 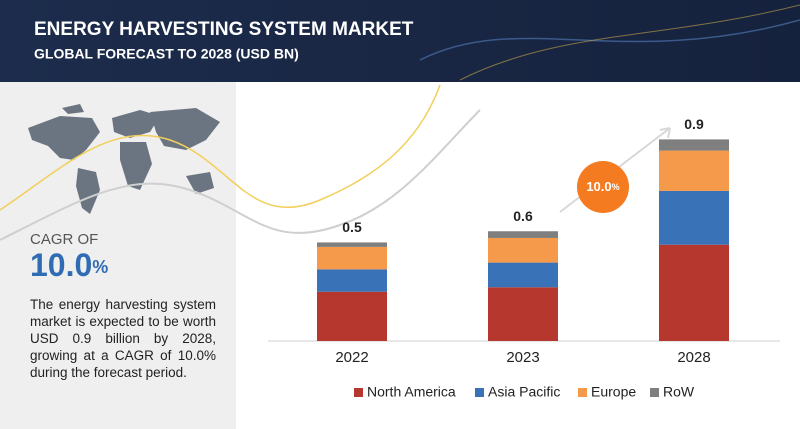 What do you see at coordinates (616, 187) in the screenshot?
I see `badge-unit: %` at bounding box center [616, 187].